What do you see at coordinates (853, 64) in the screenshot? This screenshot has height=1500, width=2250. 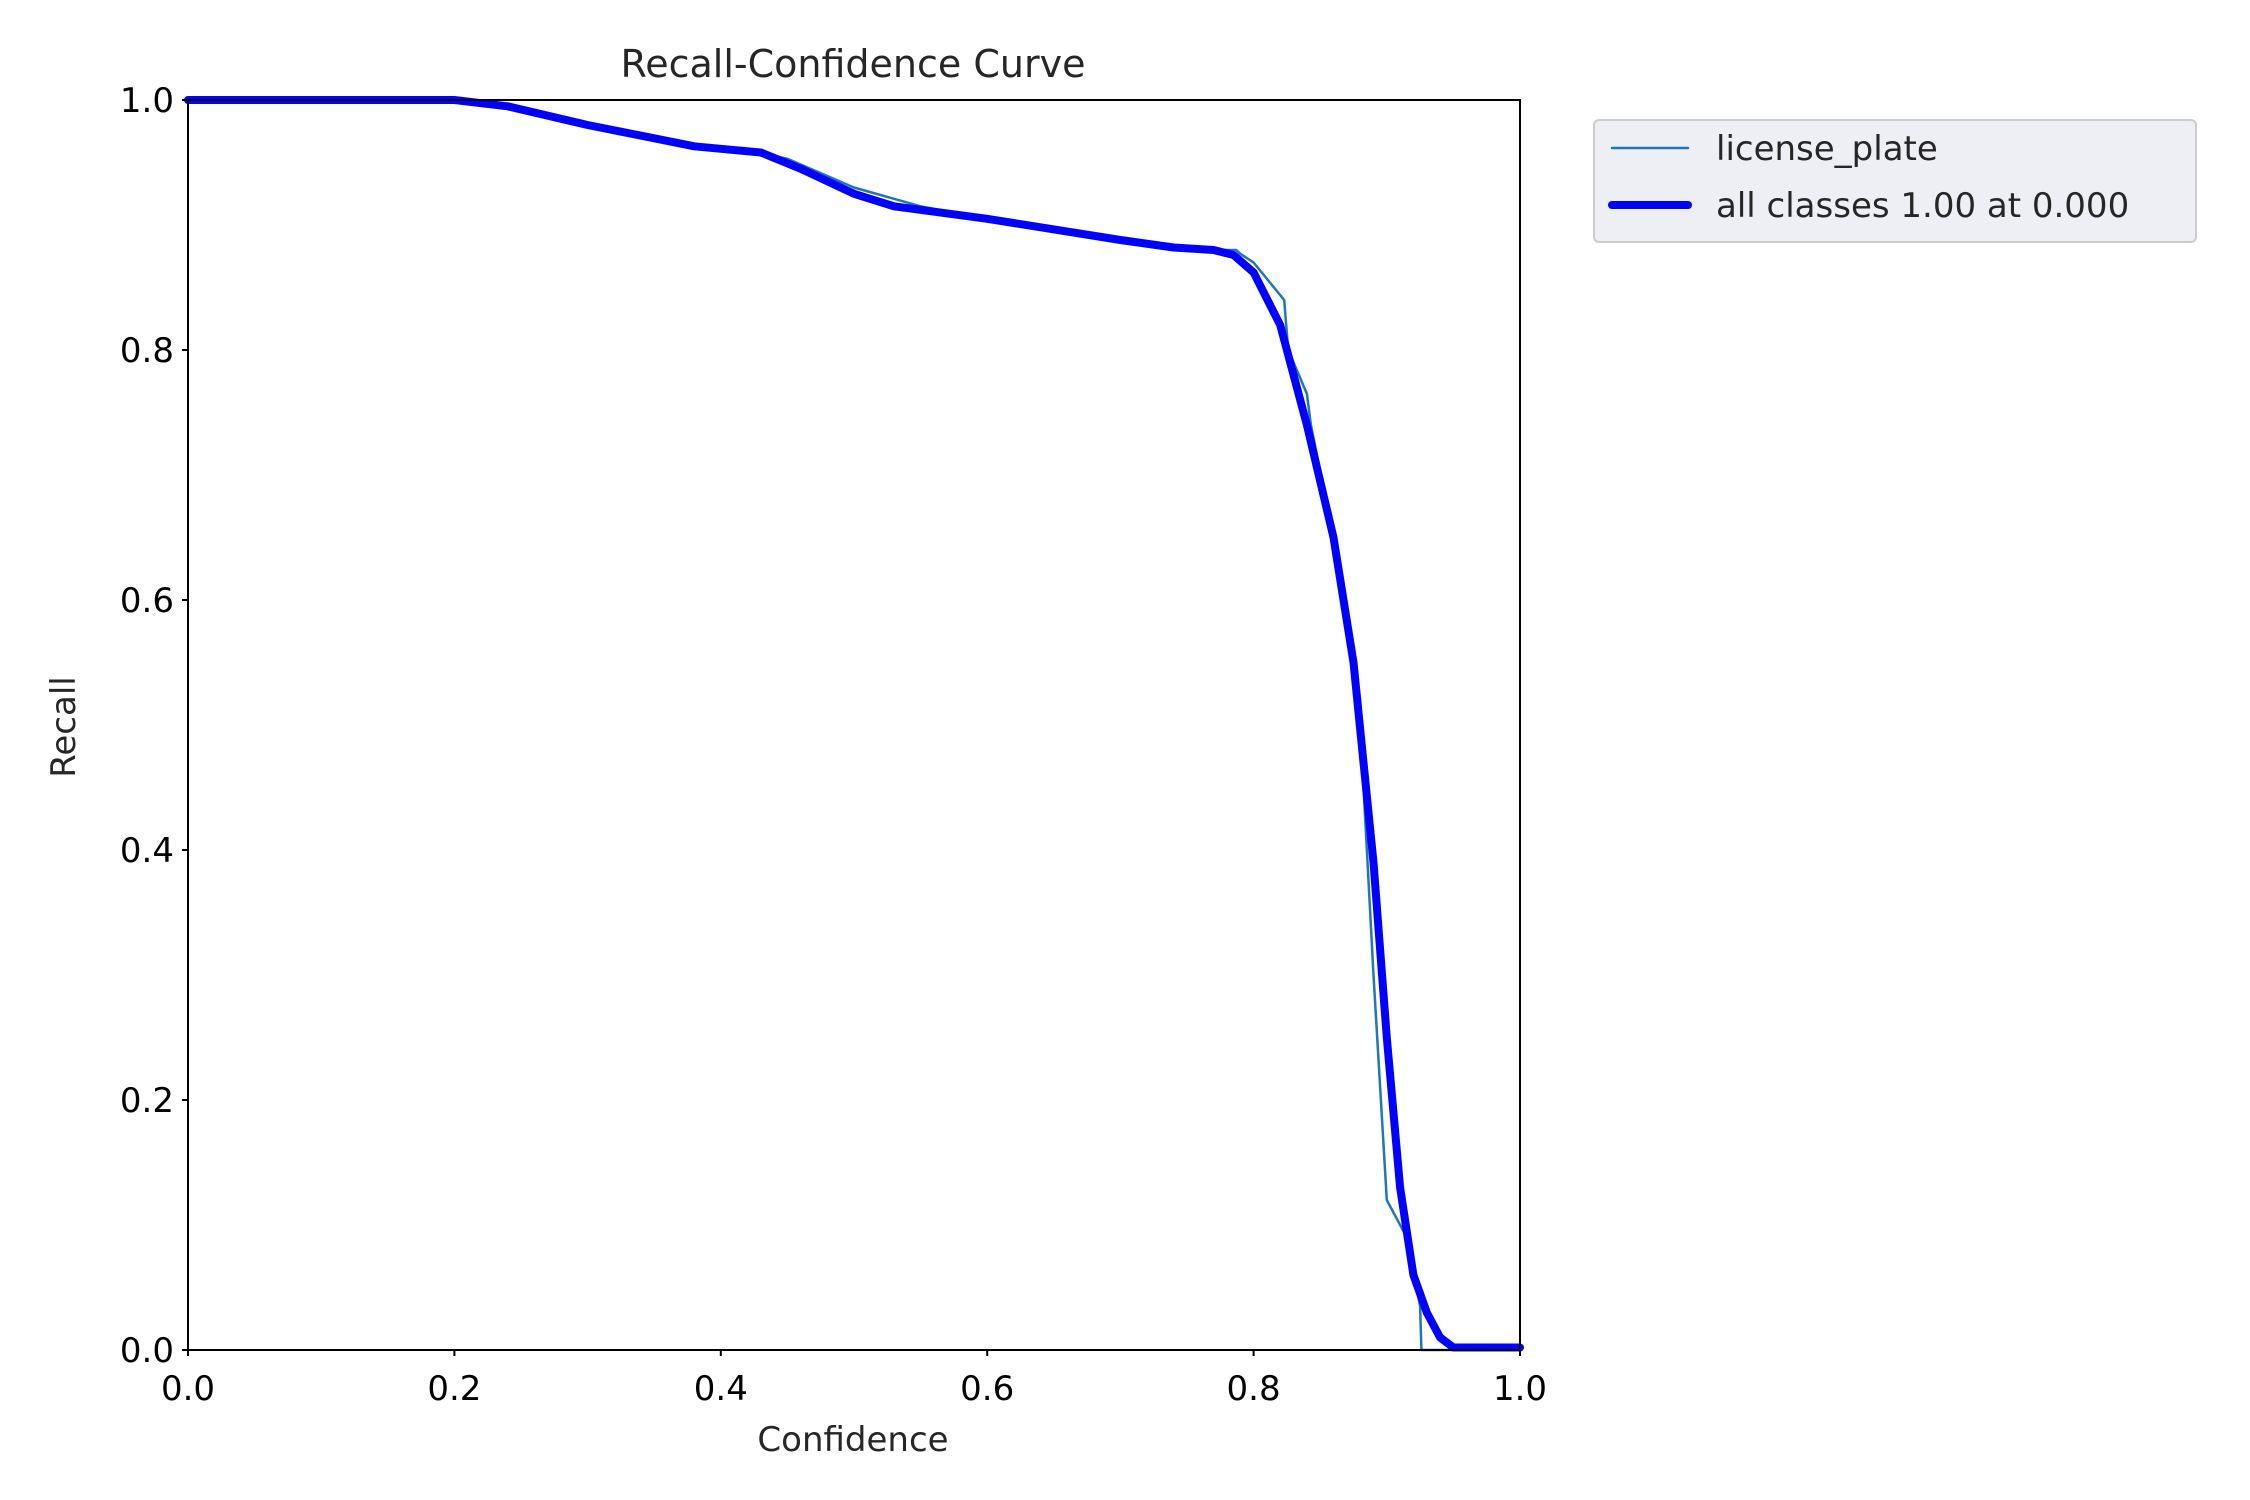 I see `chart-title: Recall-Confidence Curve` at bounding box center [853, 64].